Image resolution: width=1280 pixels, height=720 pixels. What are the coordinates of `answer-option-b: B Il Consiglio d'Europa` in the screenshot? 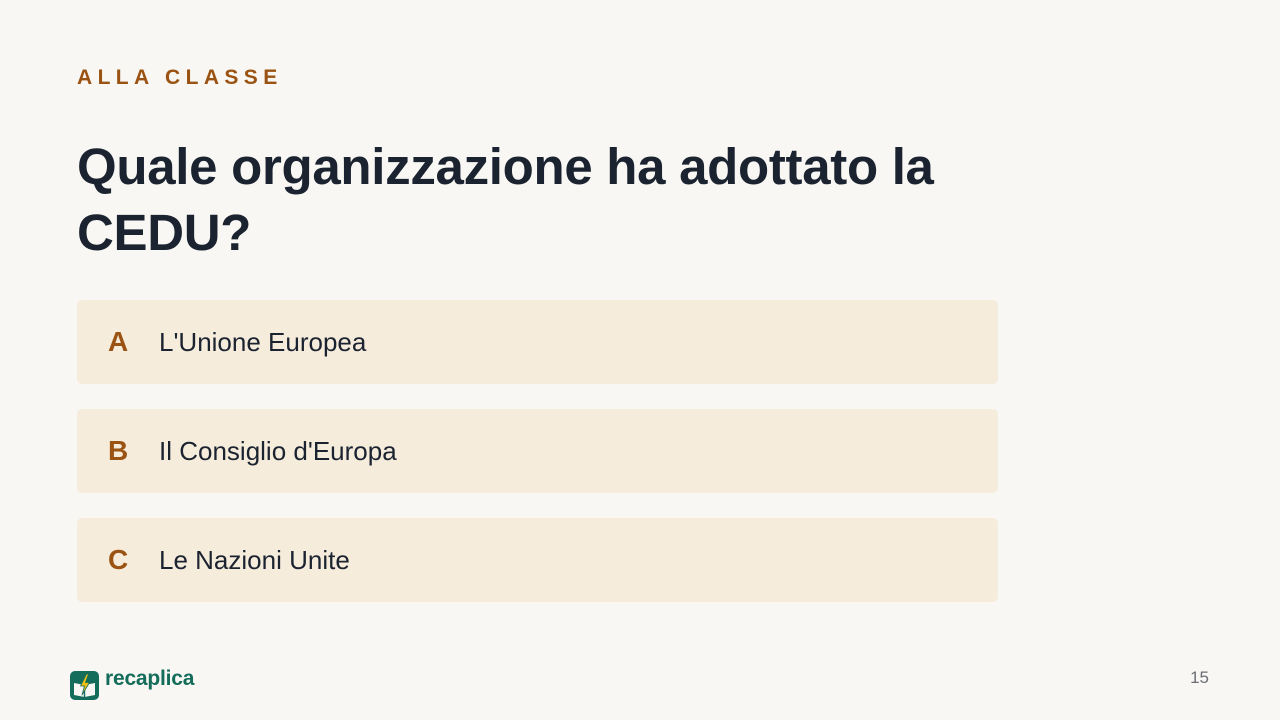 It's located at (537, 451).